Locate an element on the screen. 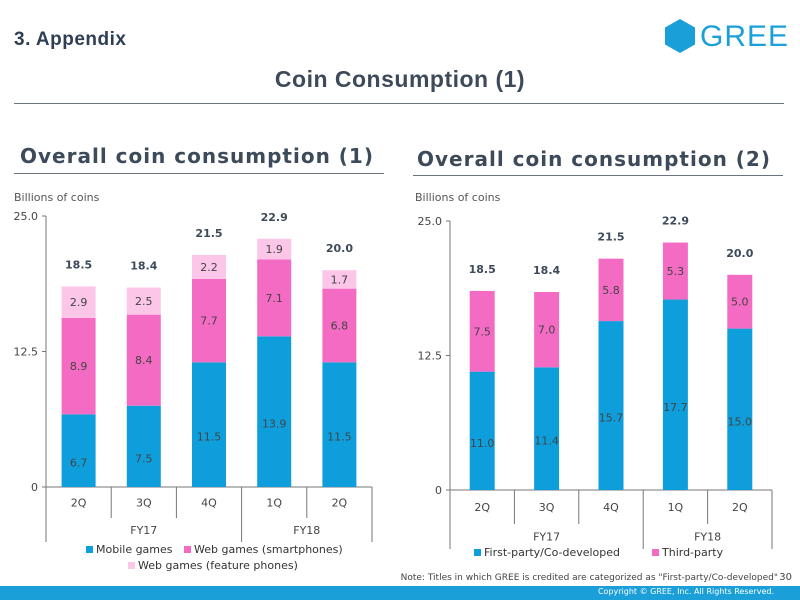 Image resolution: width=800 pixels, height=600 pixels. chart-1-title-rule is located at coordinates (199, 173).